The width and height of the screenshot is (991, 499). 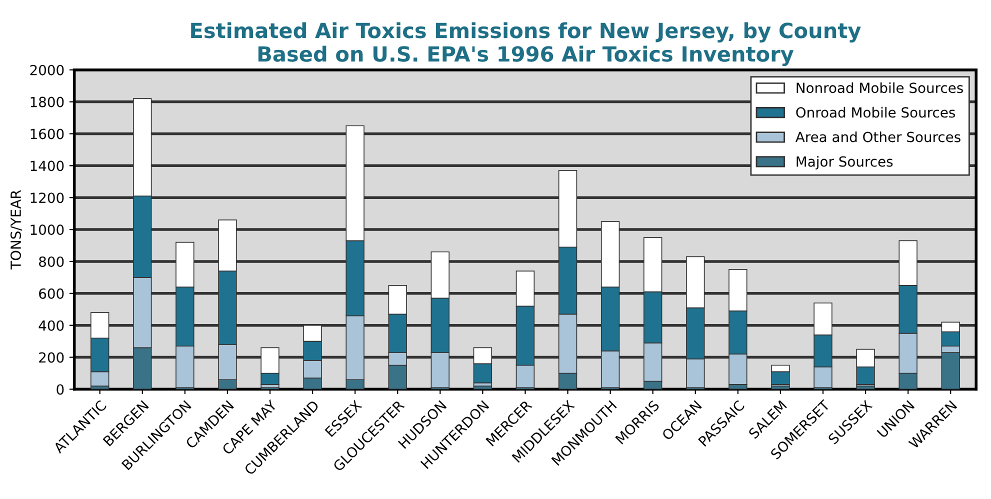 I want to click on y-tick-label: 2000, so click(x=47, y=70).